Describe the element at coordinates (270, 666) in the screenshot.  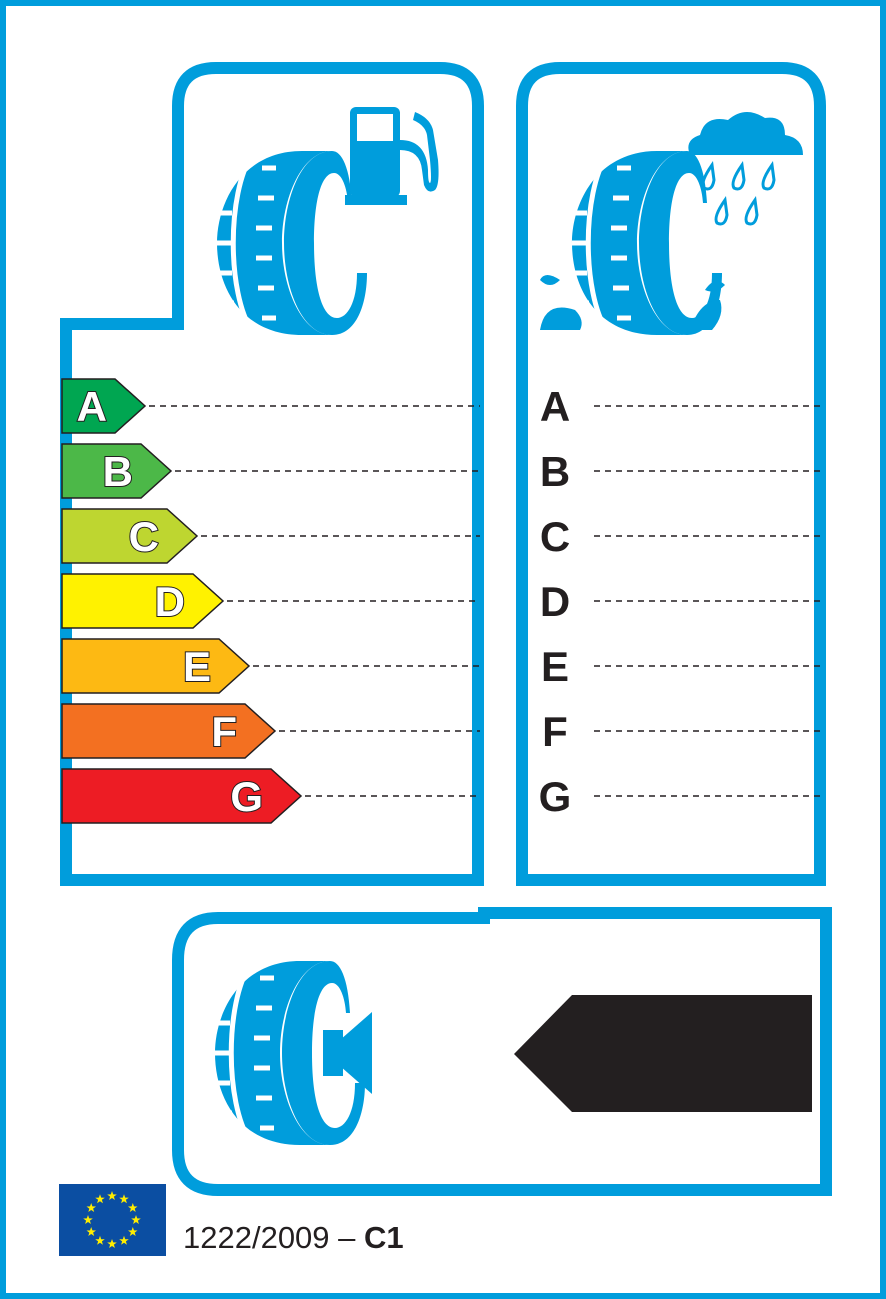
I see `fuel-rating-E: E` at that location.